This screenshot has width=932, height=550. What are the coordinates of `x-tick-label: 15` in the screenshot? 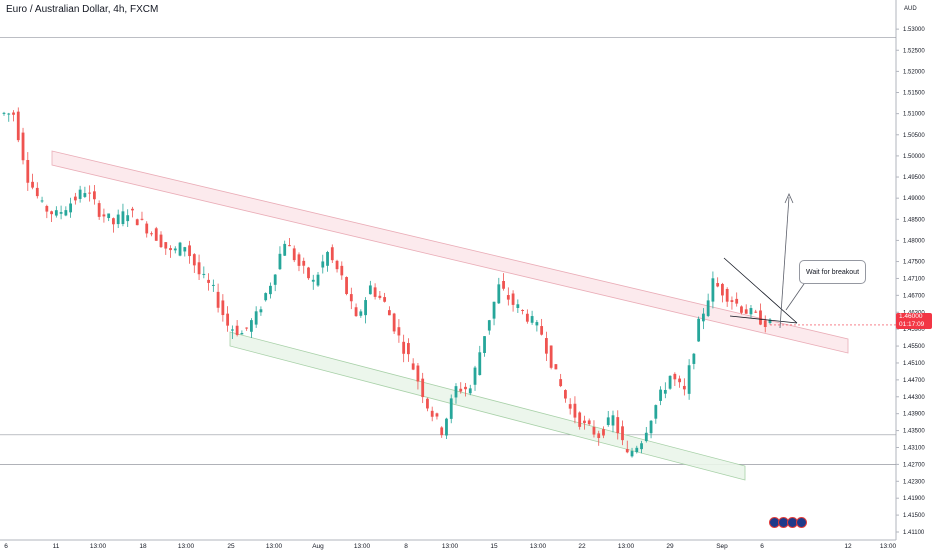 It's located at (494, 546).